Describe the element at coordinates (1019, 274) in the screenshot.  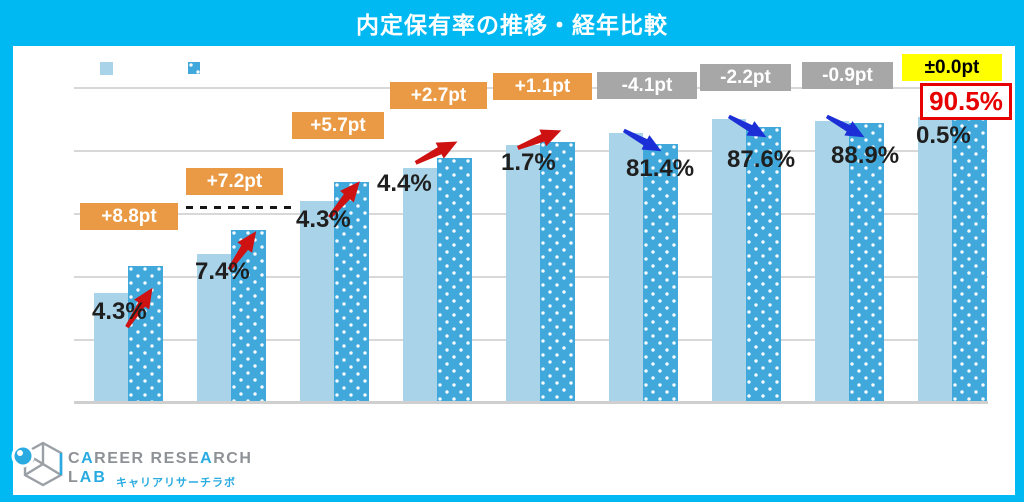
I see `frame-right-border` at that location.